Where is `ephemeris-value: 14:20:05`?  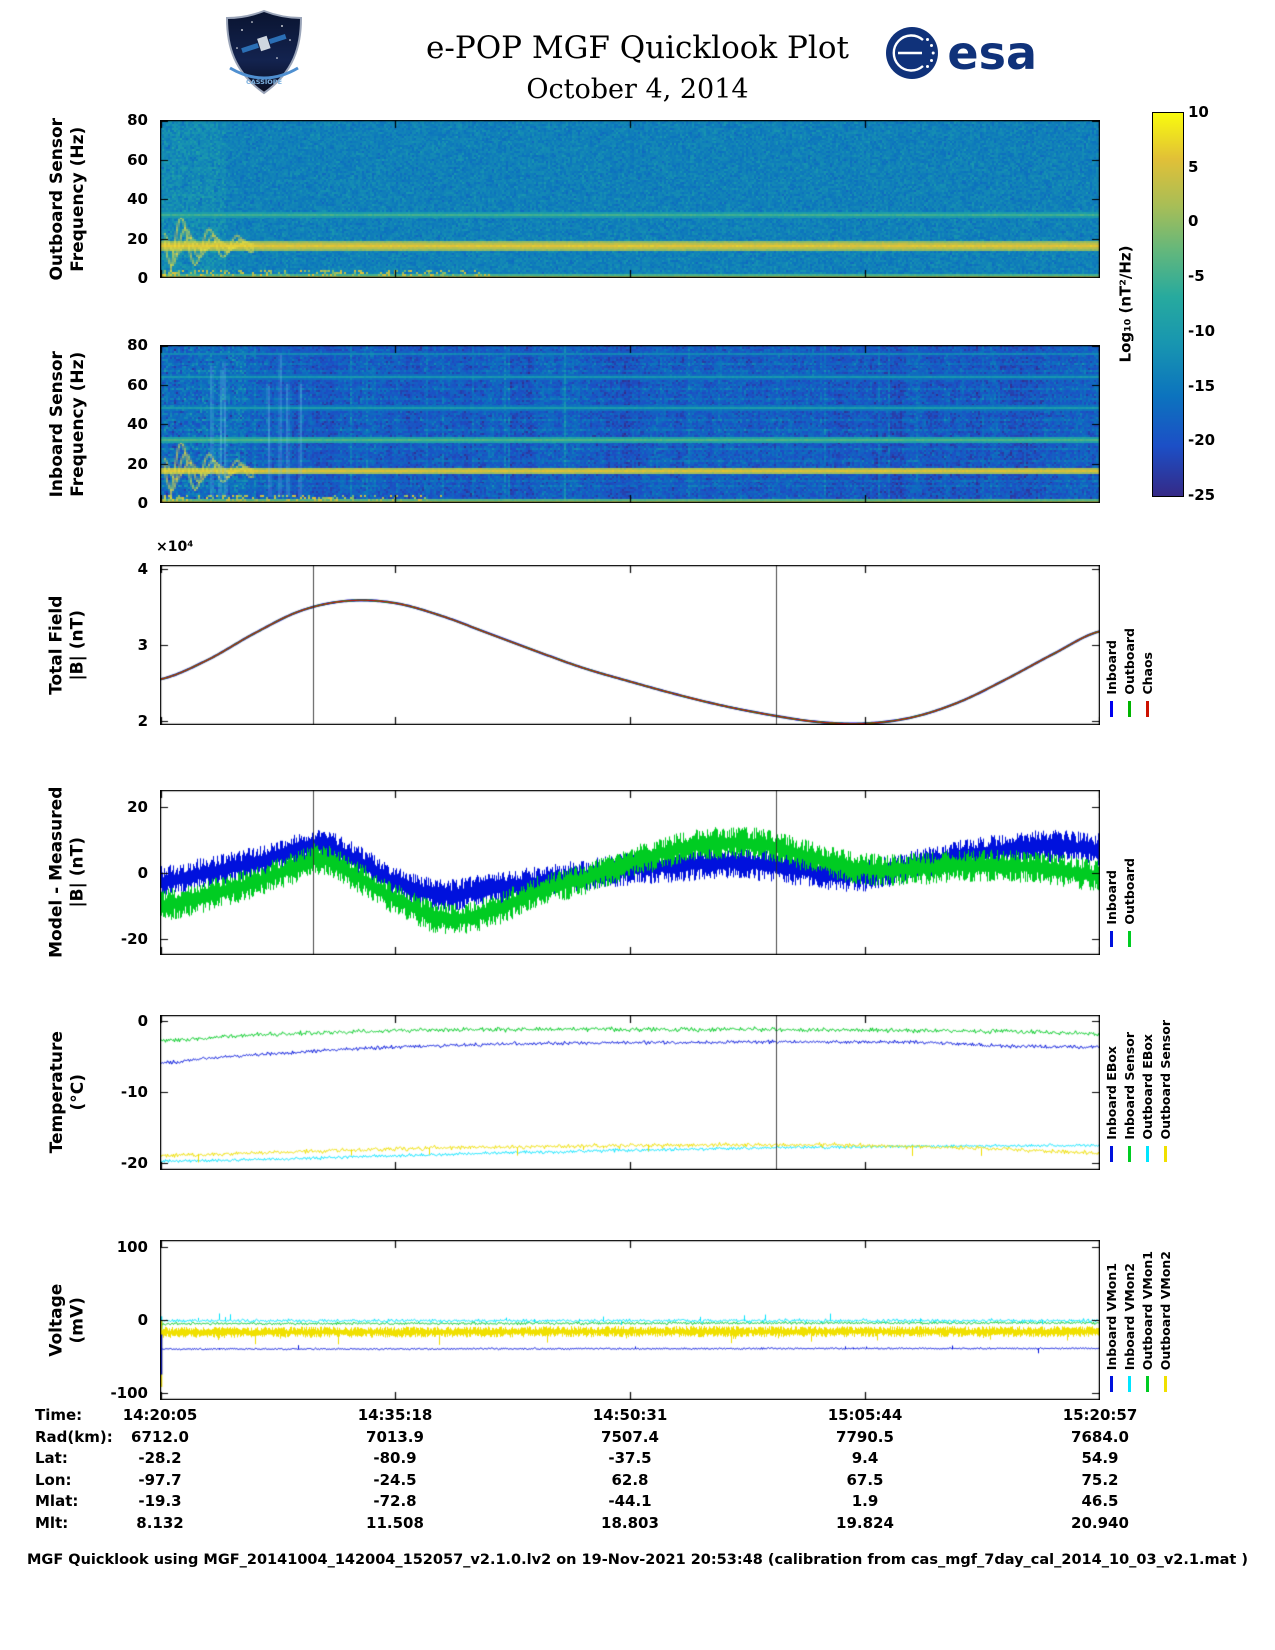 ephemeris-value: 14:20:05 is located at coordinates (160, 1415).